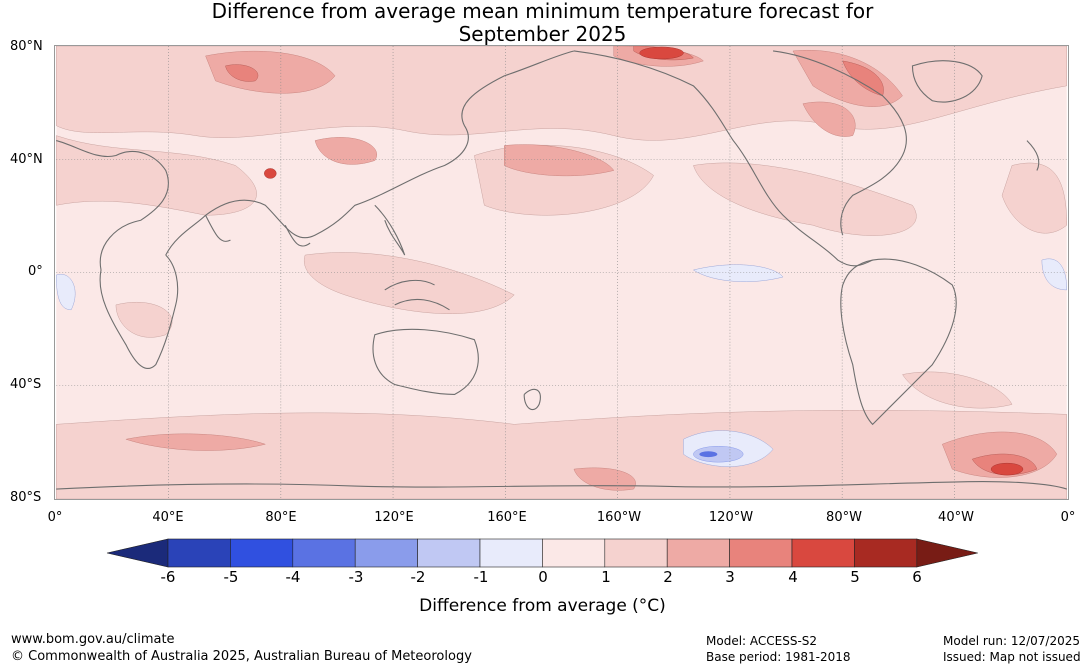  What do you see at coordinates (281, 517) in the screenshot?
I see `lon-label-80e: 80°E` at bounding box center [281, 517].